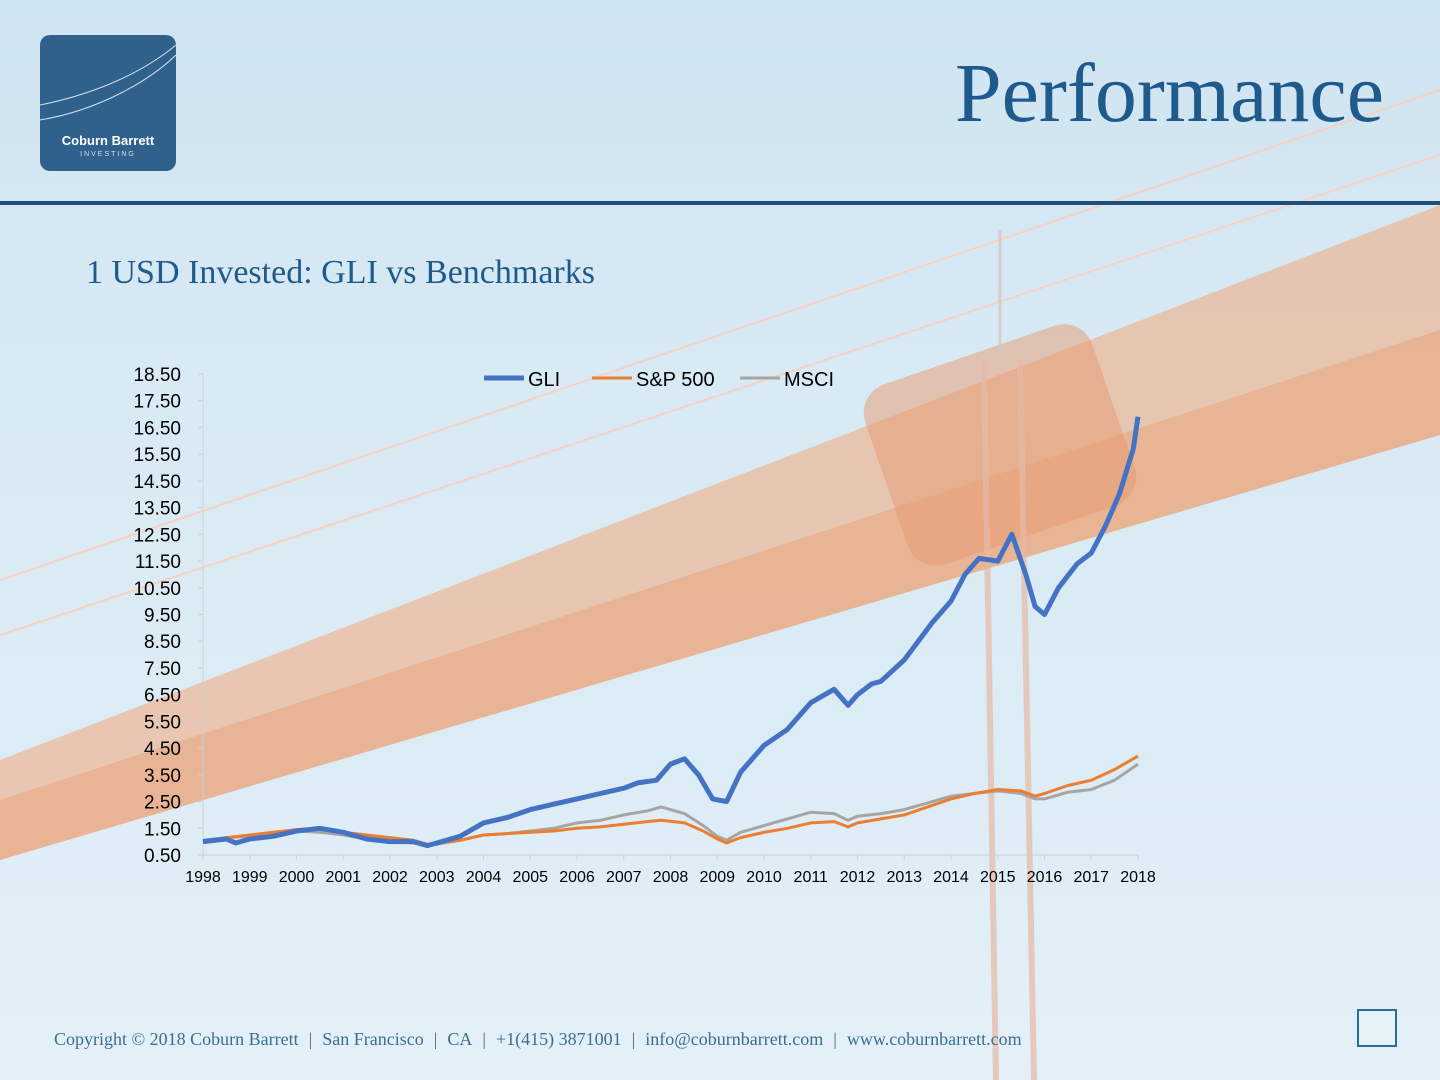 The width and height of the screenshot is (1440, 1080). I want to click on x-tick-label: 1998, so click(203, 877).